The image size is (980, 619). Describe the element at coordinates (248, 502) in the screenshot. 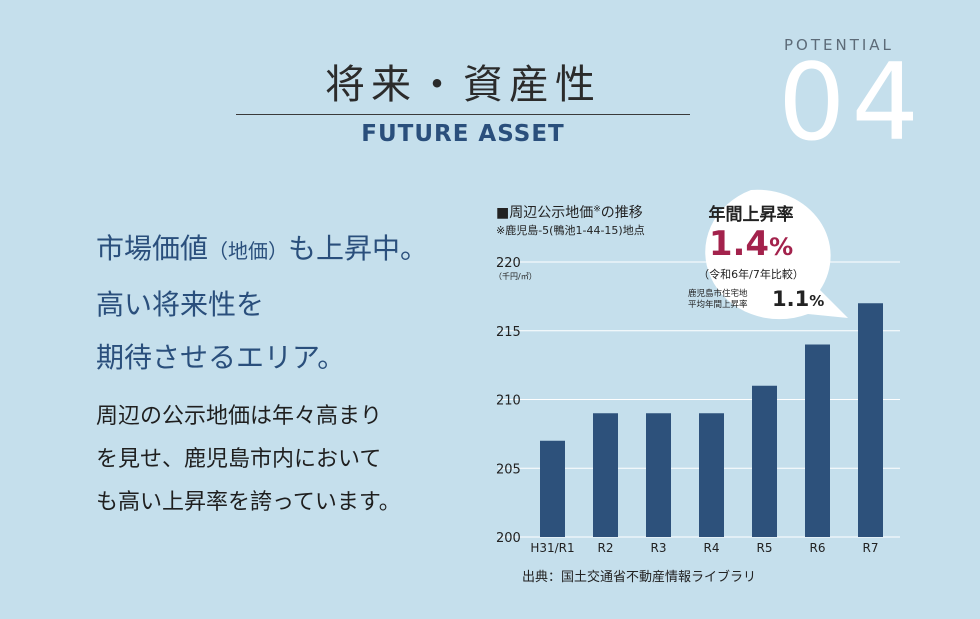

I see `body-line-3: も高い上昇率を誇っています。` at that location.